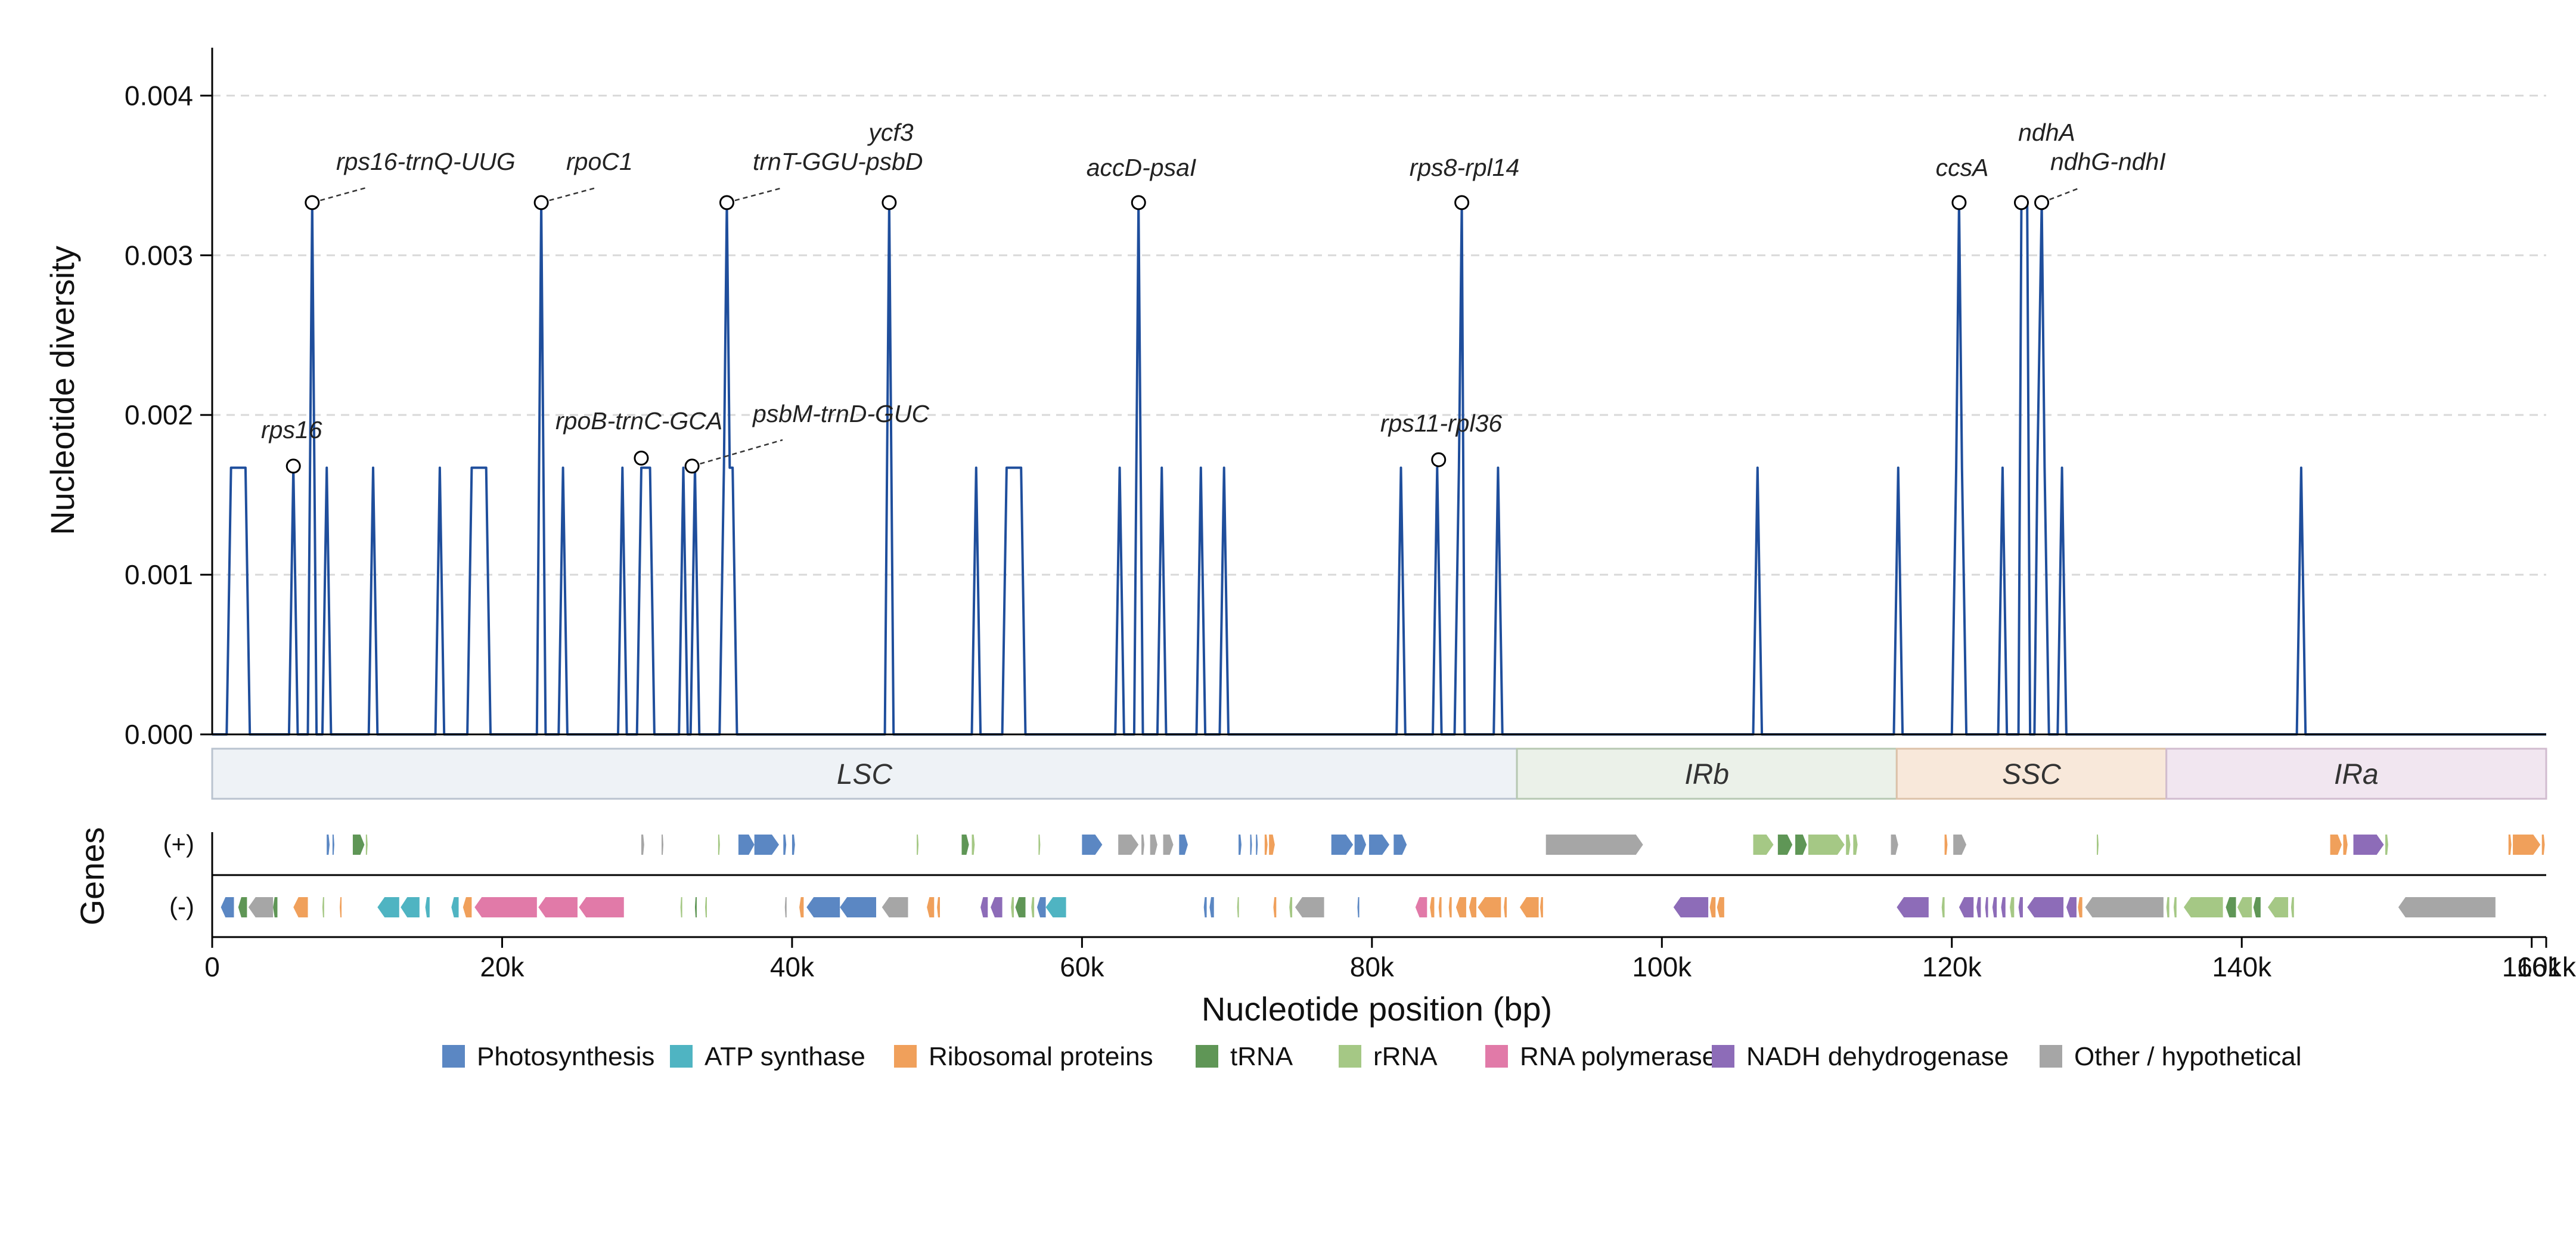  What do you see at coordinates (838, 161) in the screenshot?
I see `peak-label: trnT-GGU-psbD` at bounding box center [838, 161].